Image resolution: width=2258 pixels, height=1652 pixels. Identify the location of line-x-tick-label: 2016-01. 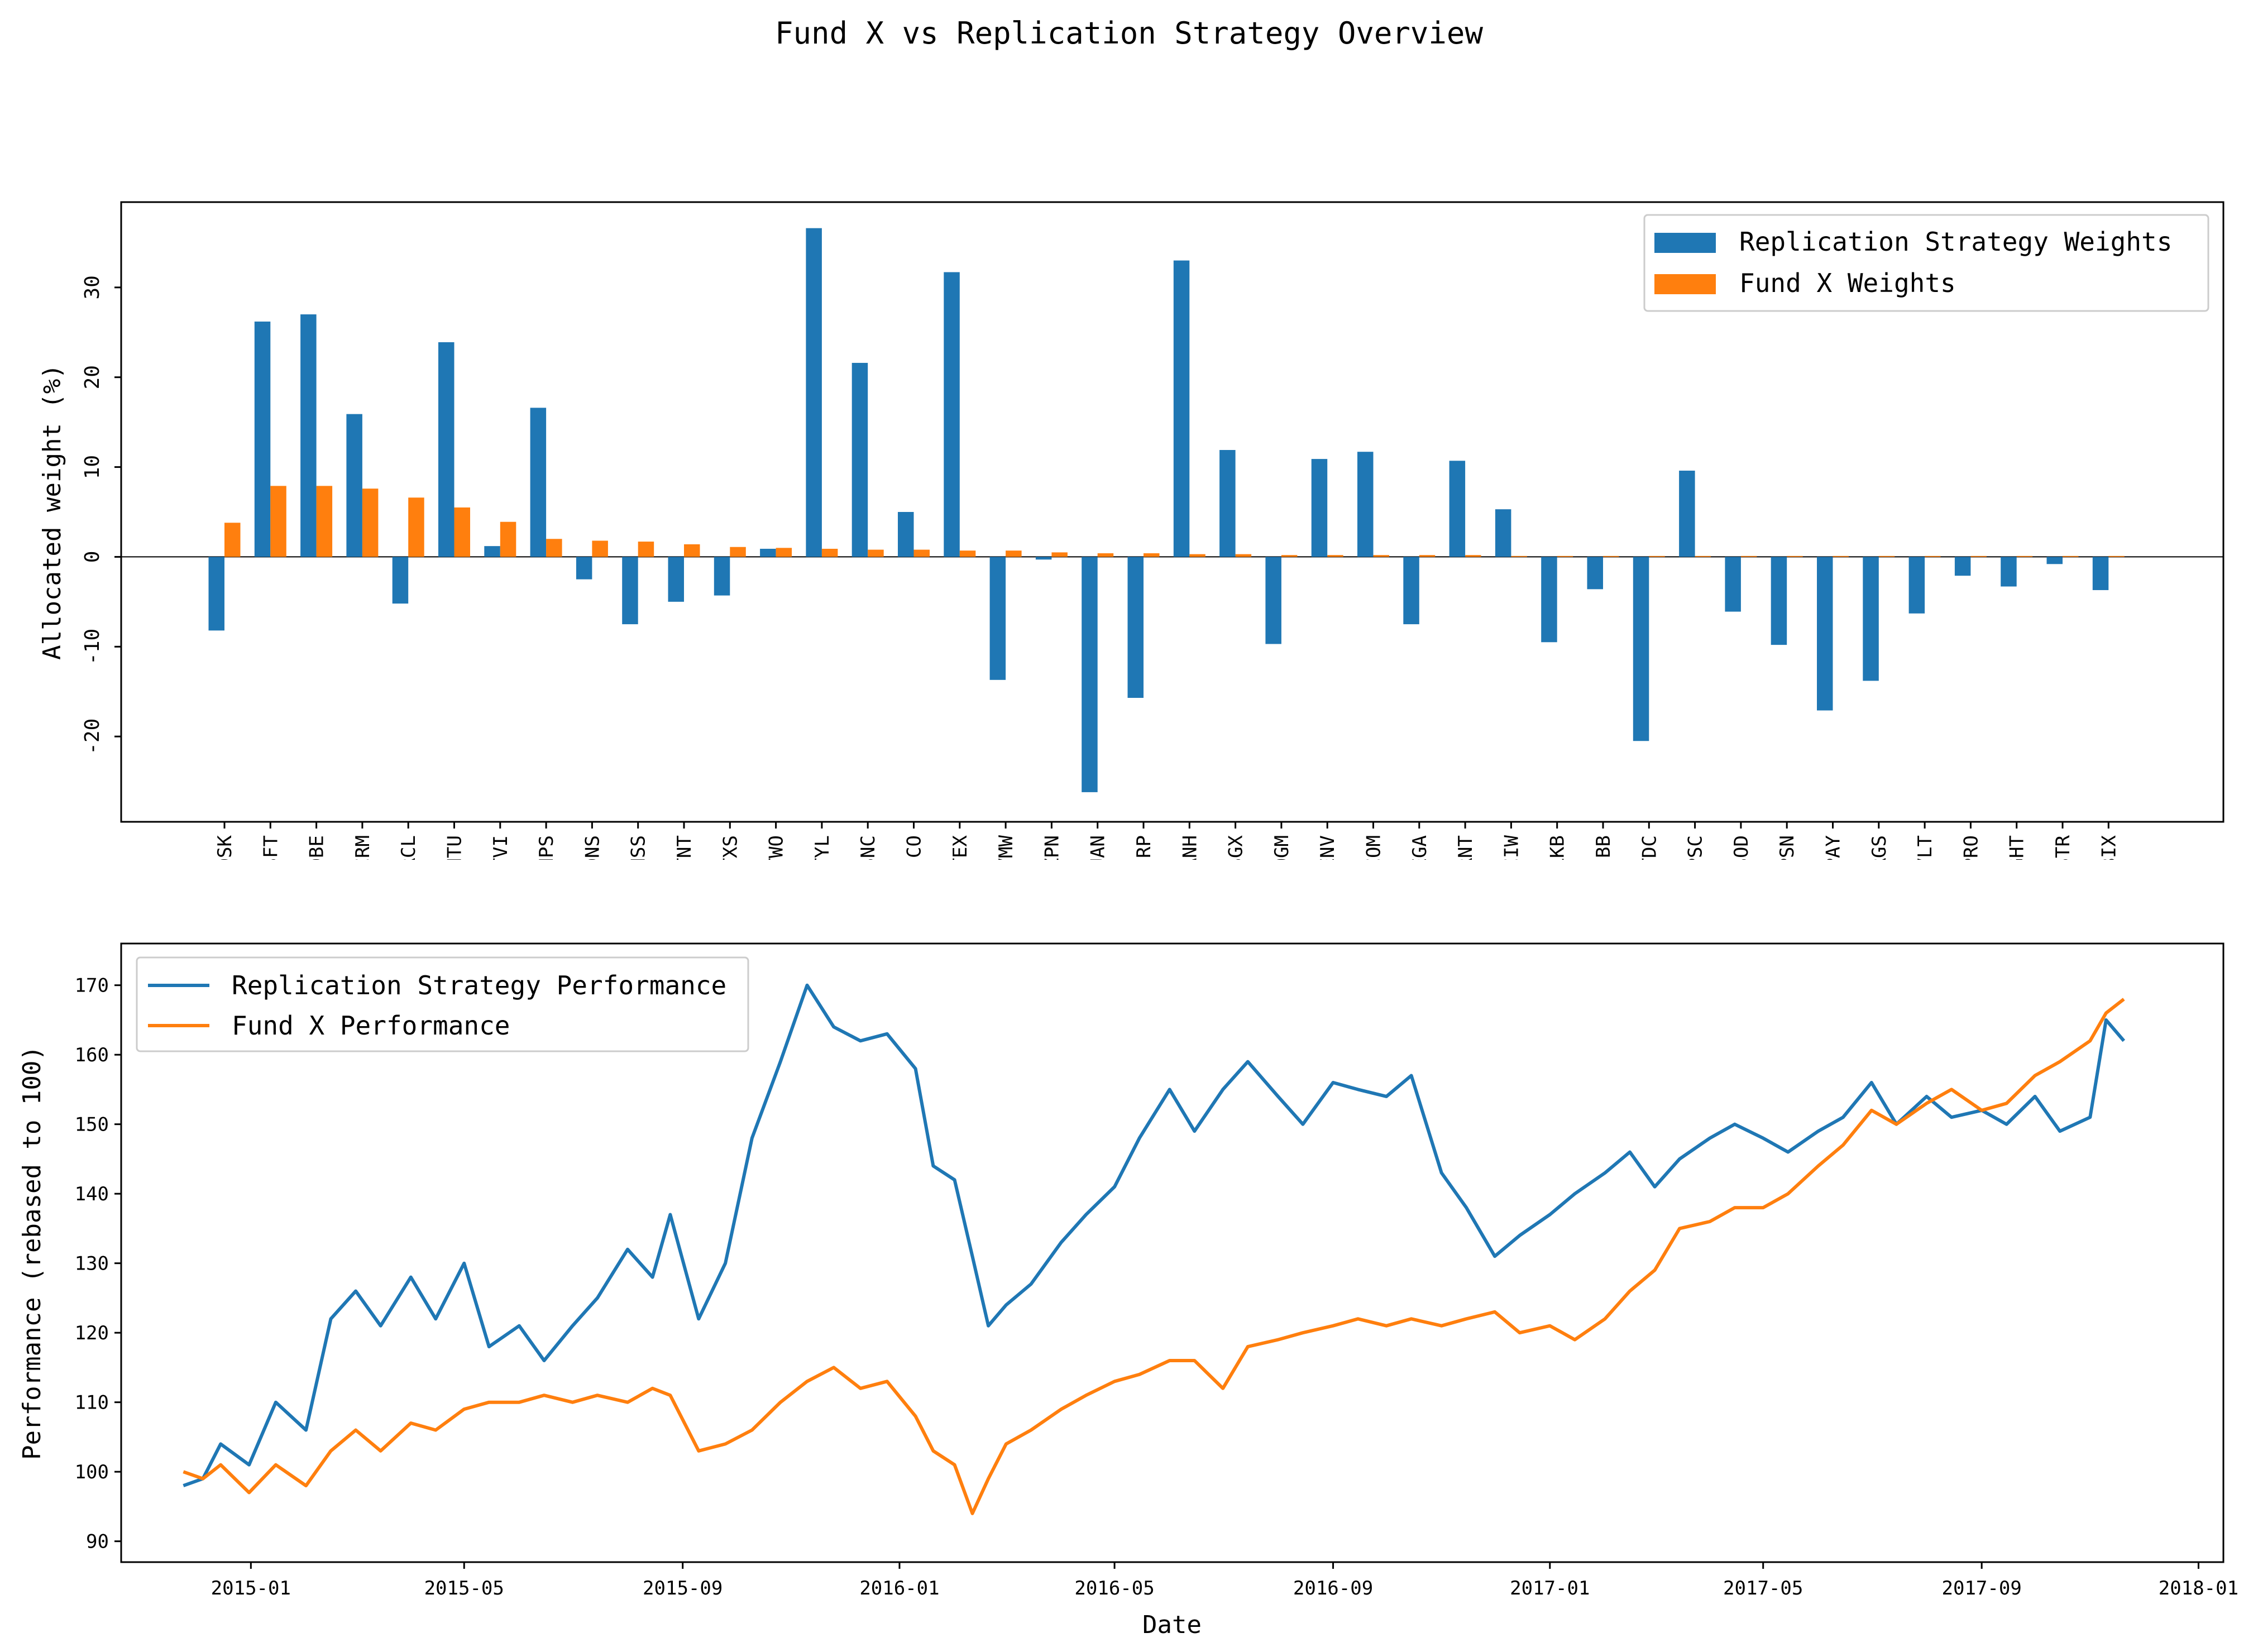
(899, 1588).